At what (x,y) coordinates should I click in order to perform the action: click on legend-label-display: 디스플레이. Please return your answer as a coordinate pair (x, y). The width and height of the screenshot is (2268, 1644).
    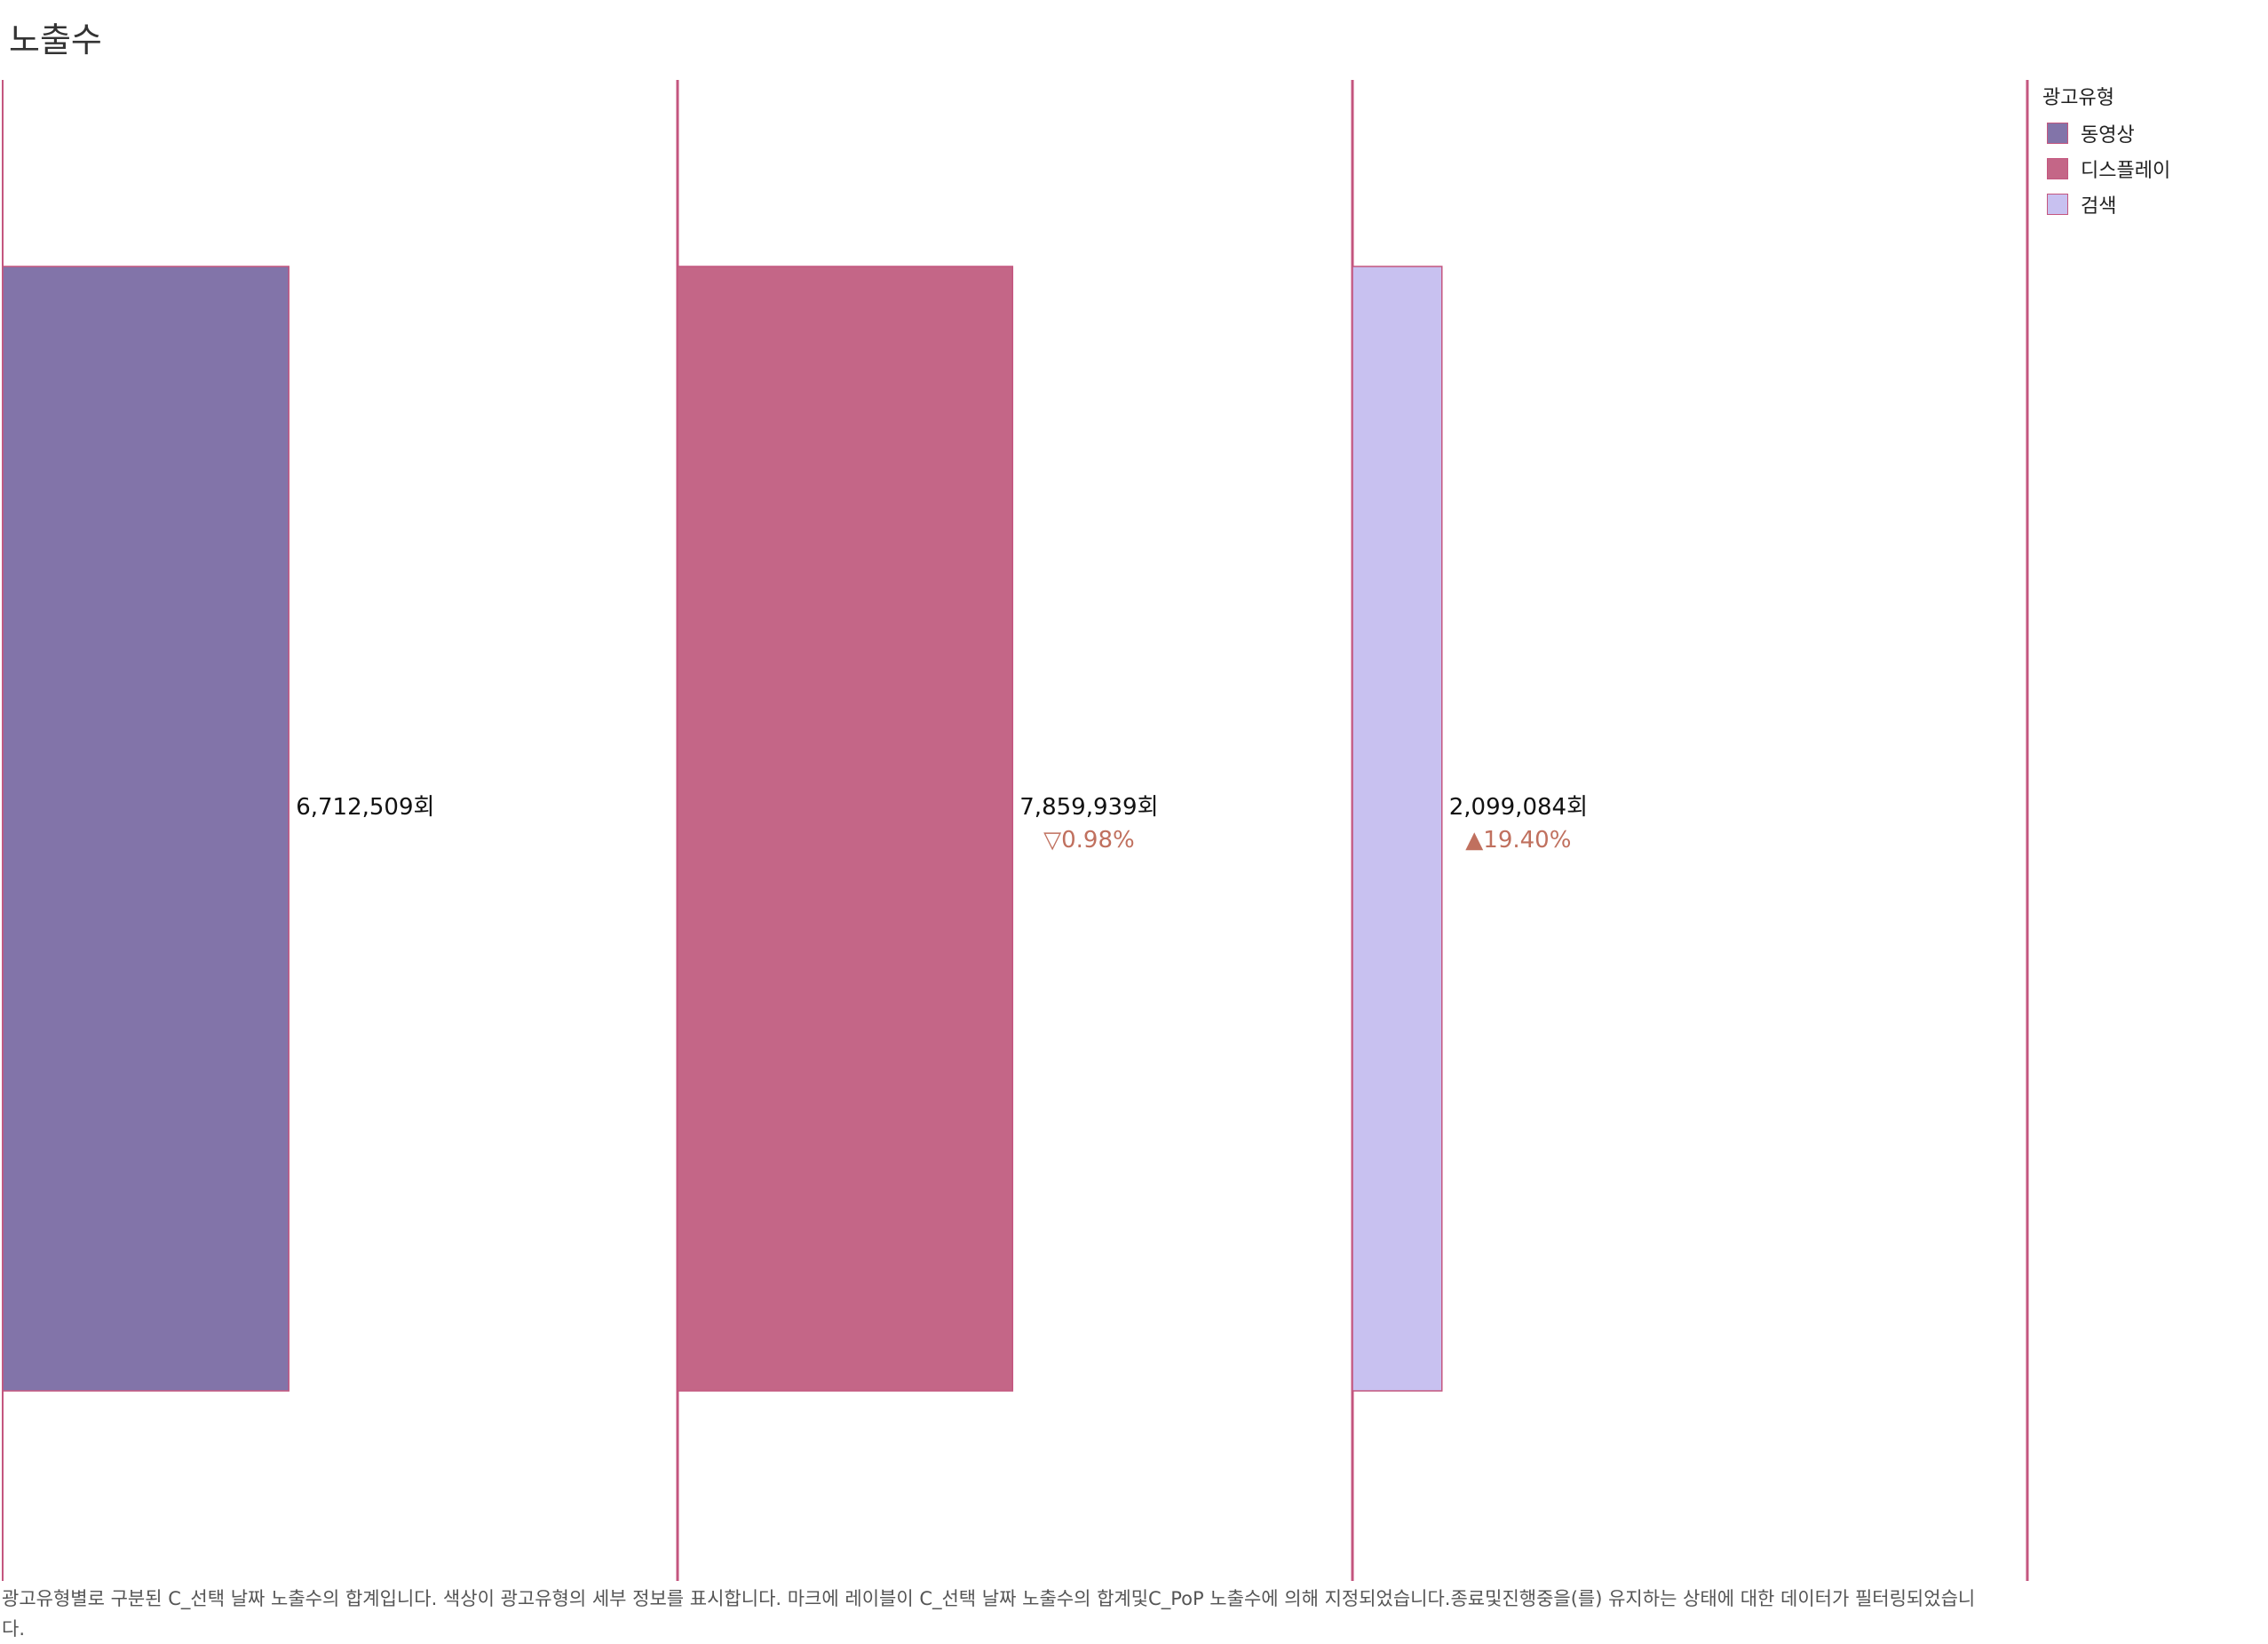
    Looking at the image, I should click on (2126, 171).